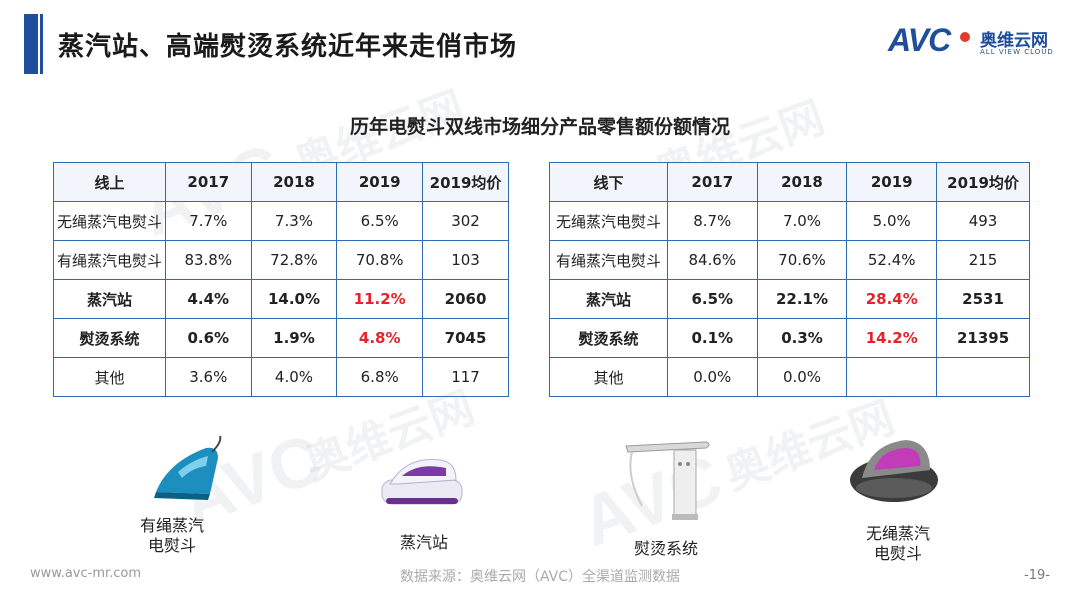 Image resolution: width=1080 pixels, height=608 pixels. I want to click on table-cell: 84.6%, so click(712, 260).